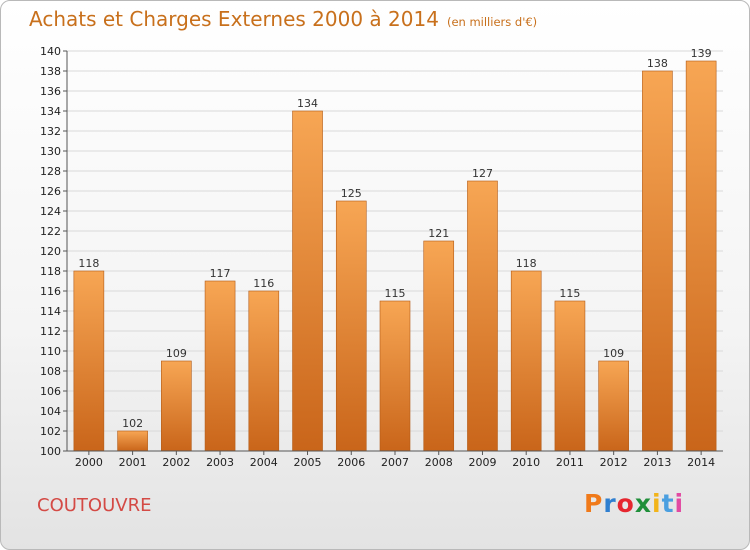 The width and height of the screenshot is (750, 550). I want to click on bar-2000, so click(89, 361).